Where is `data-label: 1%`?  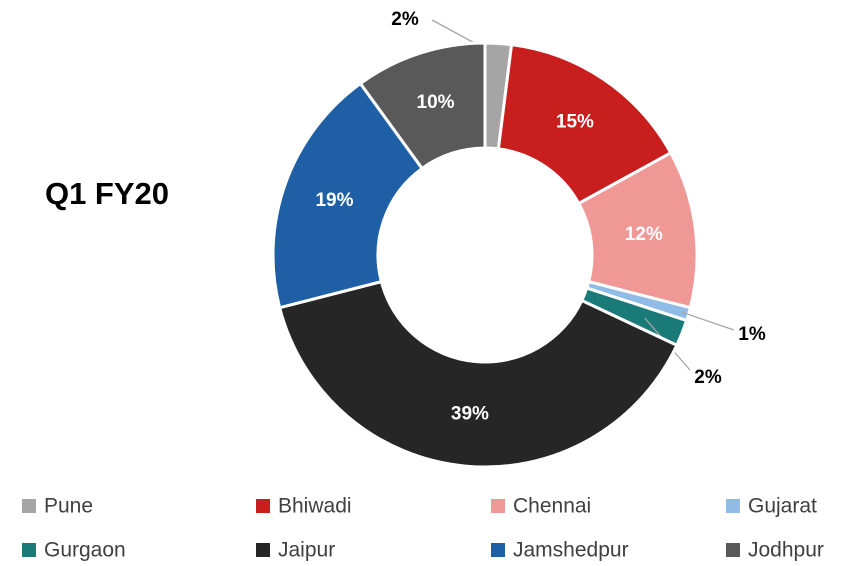 data-label: 1% is located at coordinates (752, 334).